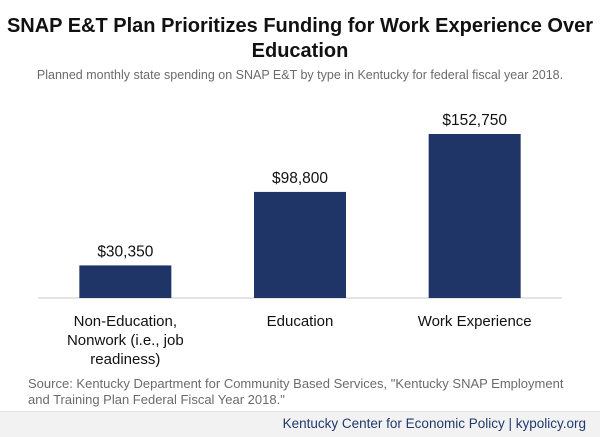 The image size is (600, 437). Describe the element at coordinates (300, 178) in the screenshot. I see `bar-value-label: $98,800` at that location.